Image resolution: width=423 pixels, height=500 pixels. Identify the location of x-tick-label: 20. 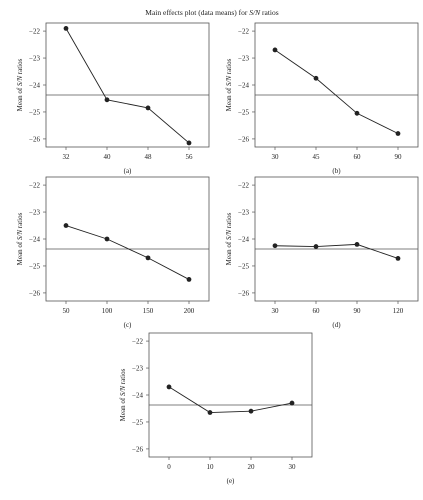
(252, 467).